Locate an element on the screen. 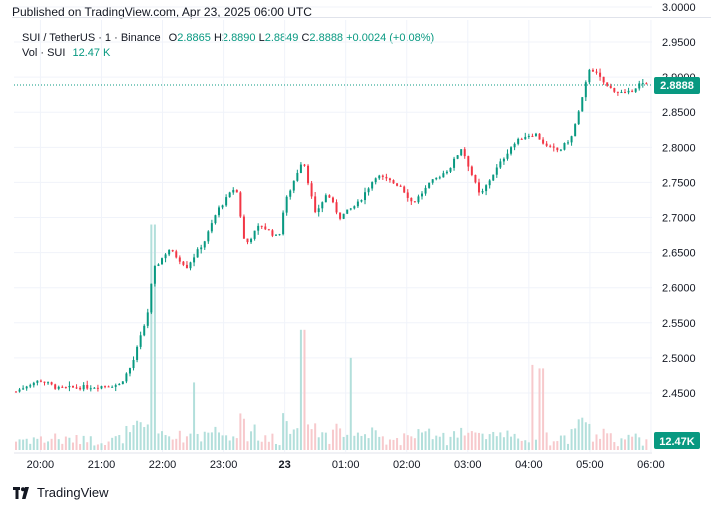 Image resolution: width=711 pixels, height=505 pixels. price-tick-label: 3.0000 is located at coordinates (679, 8).